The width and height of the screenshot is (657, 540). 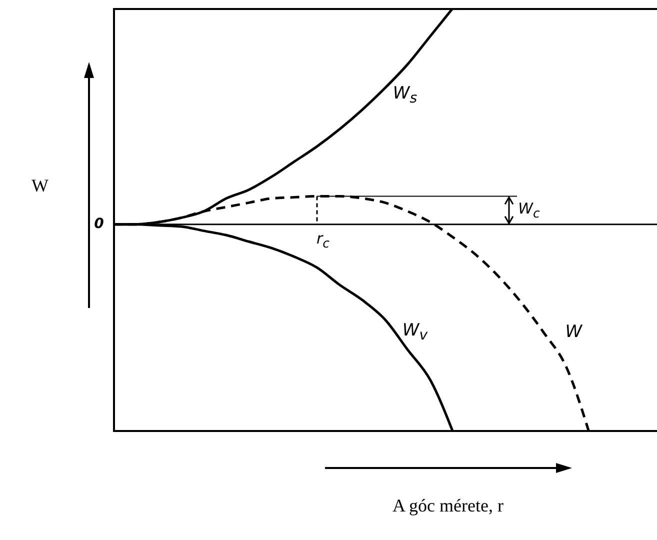 I want to click on y-axis-title: W, so click(x=40, y=186).